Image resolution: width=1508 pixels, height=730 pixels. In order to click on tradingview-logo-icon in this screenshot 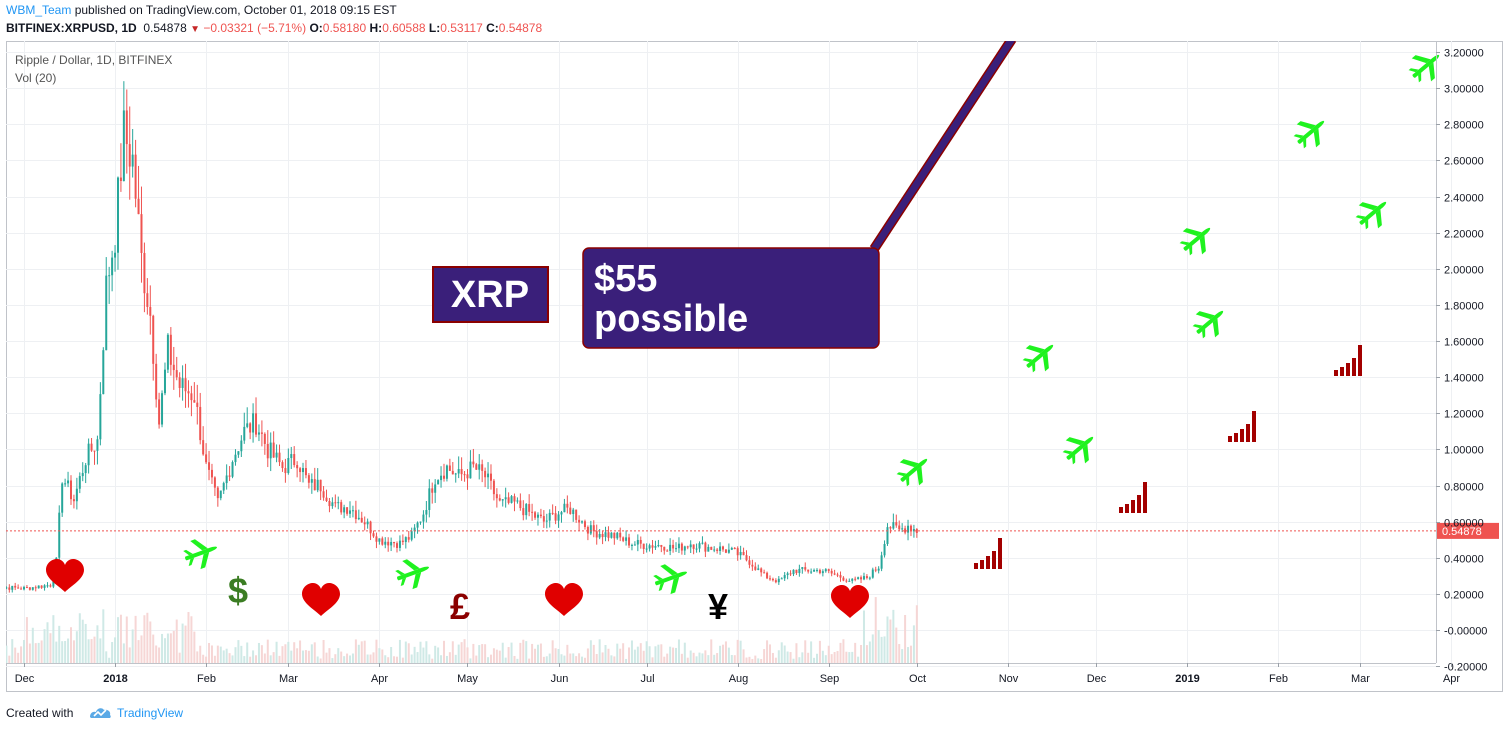, I will do `click(100, 712)`.